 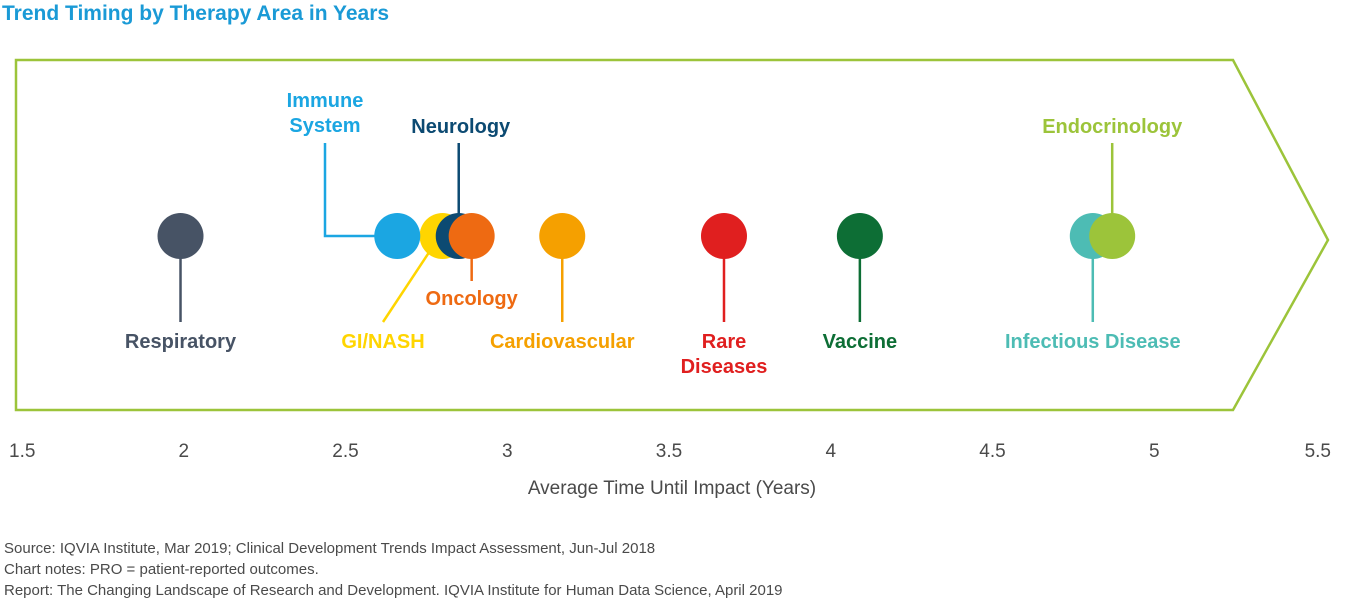 What do you see at coordinates (345, 451) in the screenshot?
I see `x-tick-label: 2.5` at bounding box center [345, 451].